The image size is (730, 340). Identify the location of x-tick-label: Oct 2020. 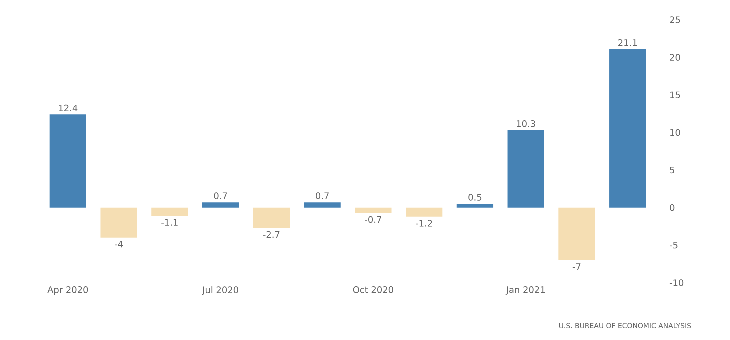
(373, 290).